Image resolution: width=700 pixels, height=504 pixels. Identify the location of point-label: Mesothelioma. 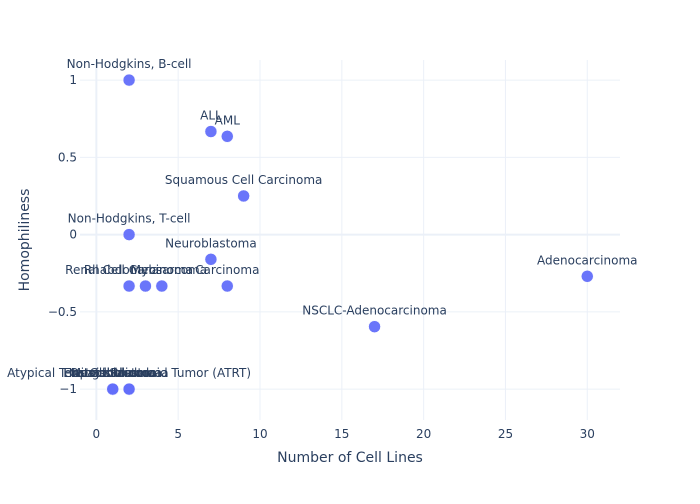
(113, 373).